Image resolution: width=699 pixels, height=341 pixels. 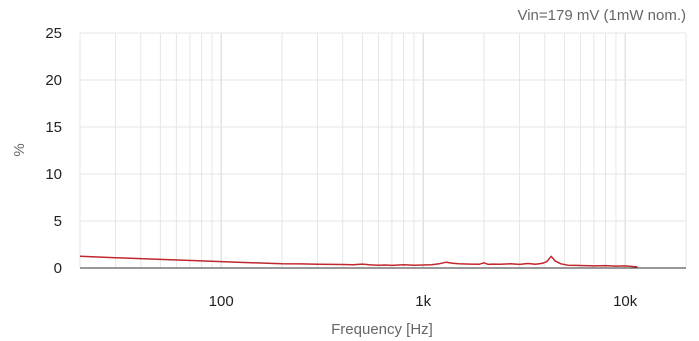 What do you see at coordinates (53, 151) in the screenshot?
I see `y-tick-labels: 0 5 10 15 20 25` at bounding box center [53, 151].